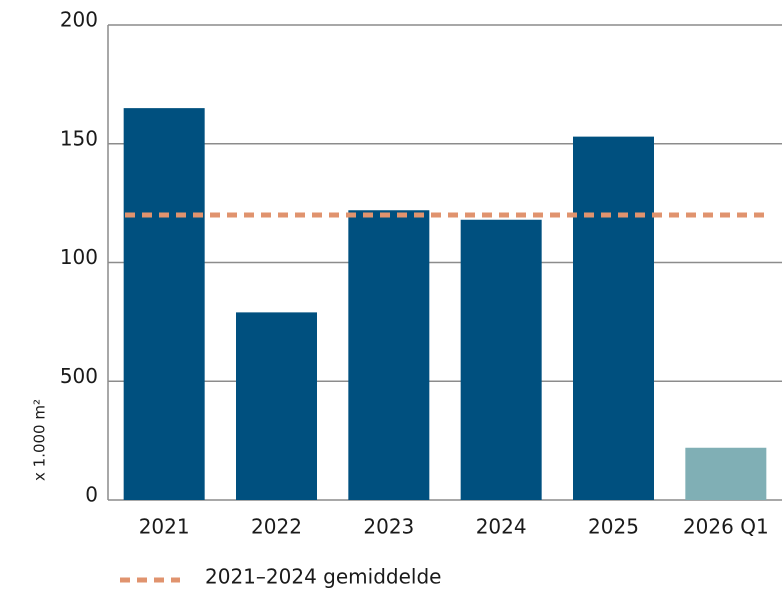 The width and height of the screenshot is (782, 596). What do you see at coordinates (164, 527) in the screenshot?
I see `x-tick-label: 2021` at bounding box center [164, 527].